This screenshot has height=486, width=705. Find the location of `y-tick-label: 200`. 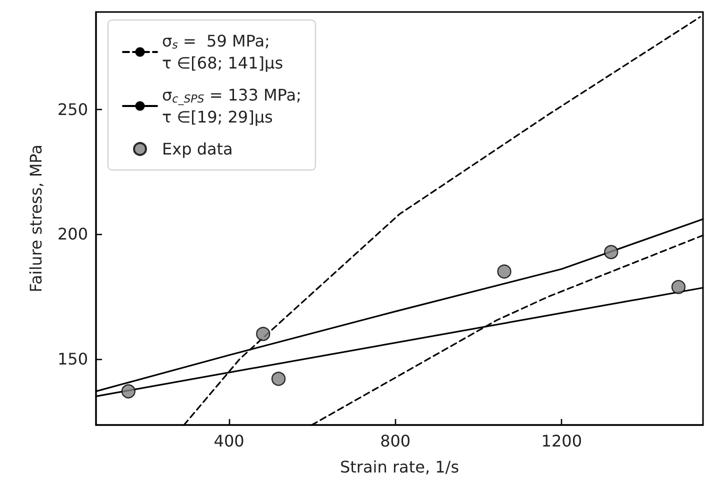

y-tick-label: 200 is located at coordinates (72, 234).